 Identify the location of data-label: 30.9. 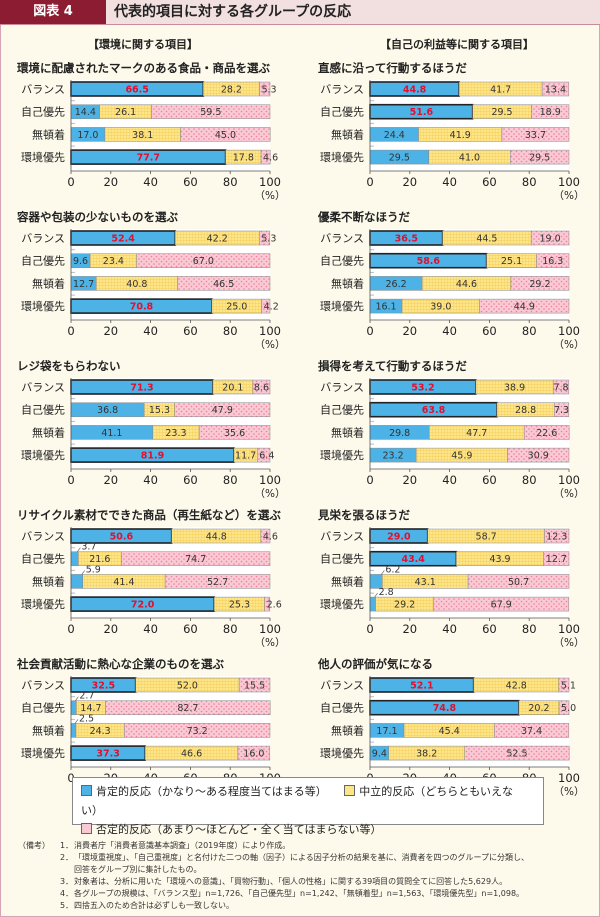
(538, 456).